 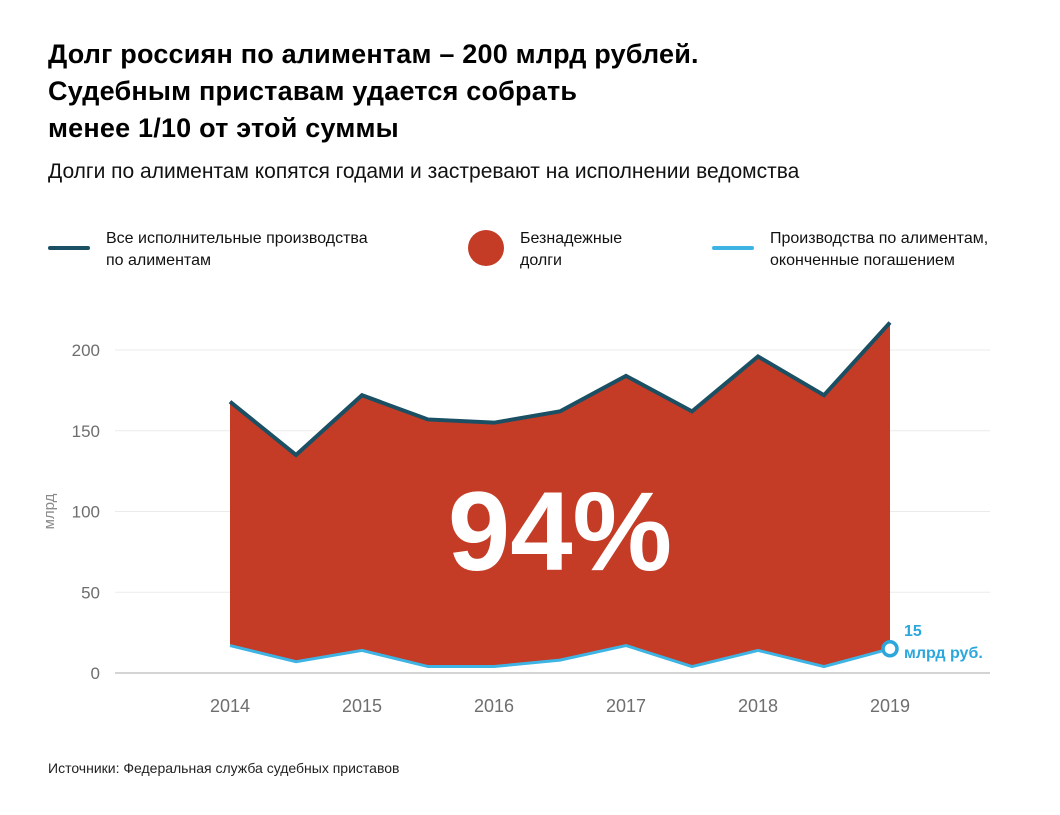 I want to click on svg-text: 2018, so click(x=758, y=706).